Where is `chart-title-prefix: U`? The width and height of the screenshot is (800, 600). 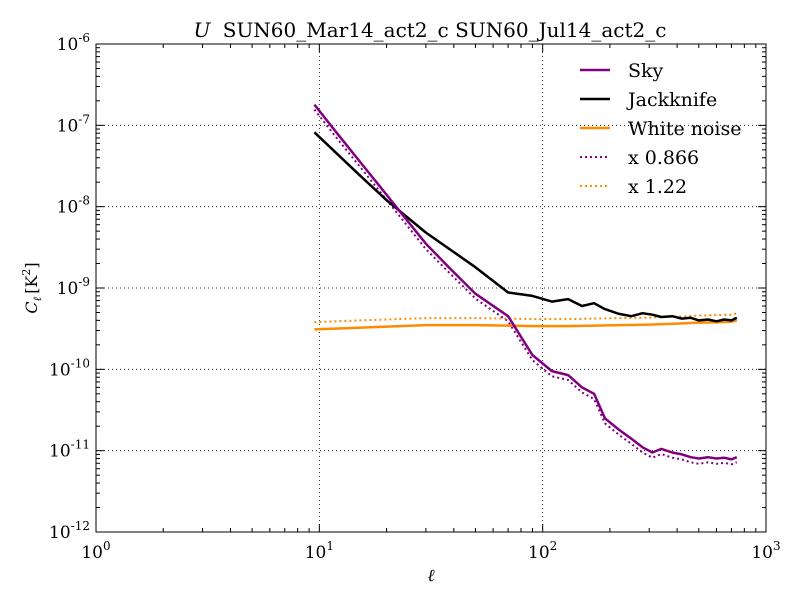 chart-title-prefix: U is located at coordinates (203, 30).